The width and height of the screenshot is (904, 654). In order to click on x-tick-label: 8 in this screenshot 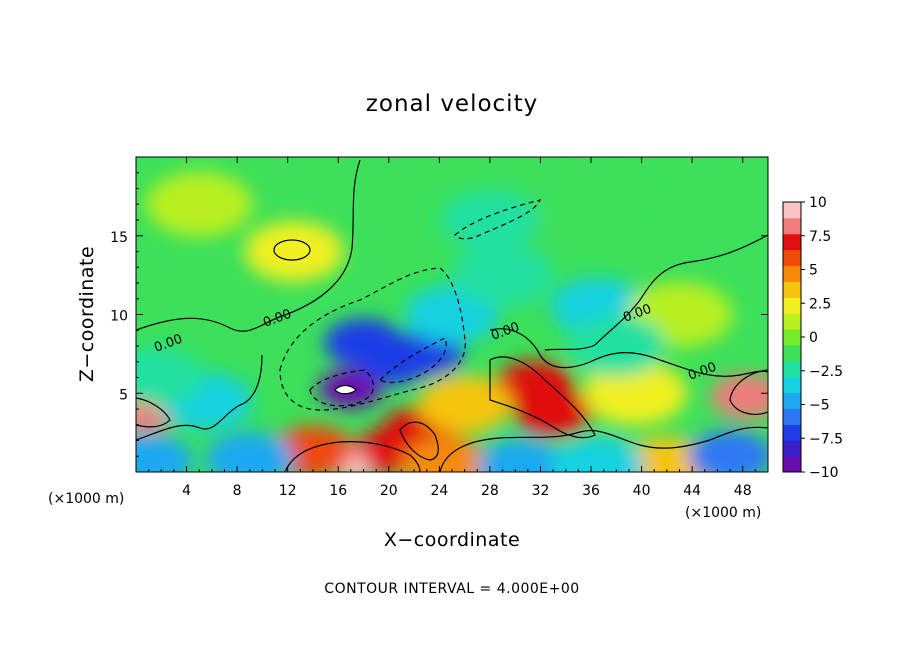, I will do `click(237, 491)`.